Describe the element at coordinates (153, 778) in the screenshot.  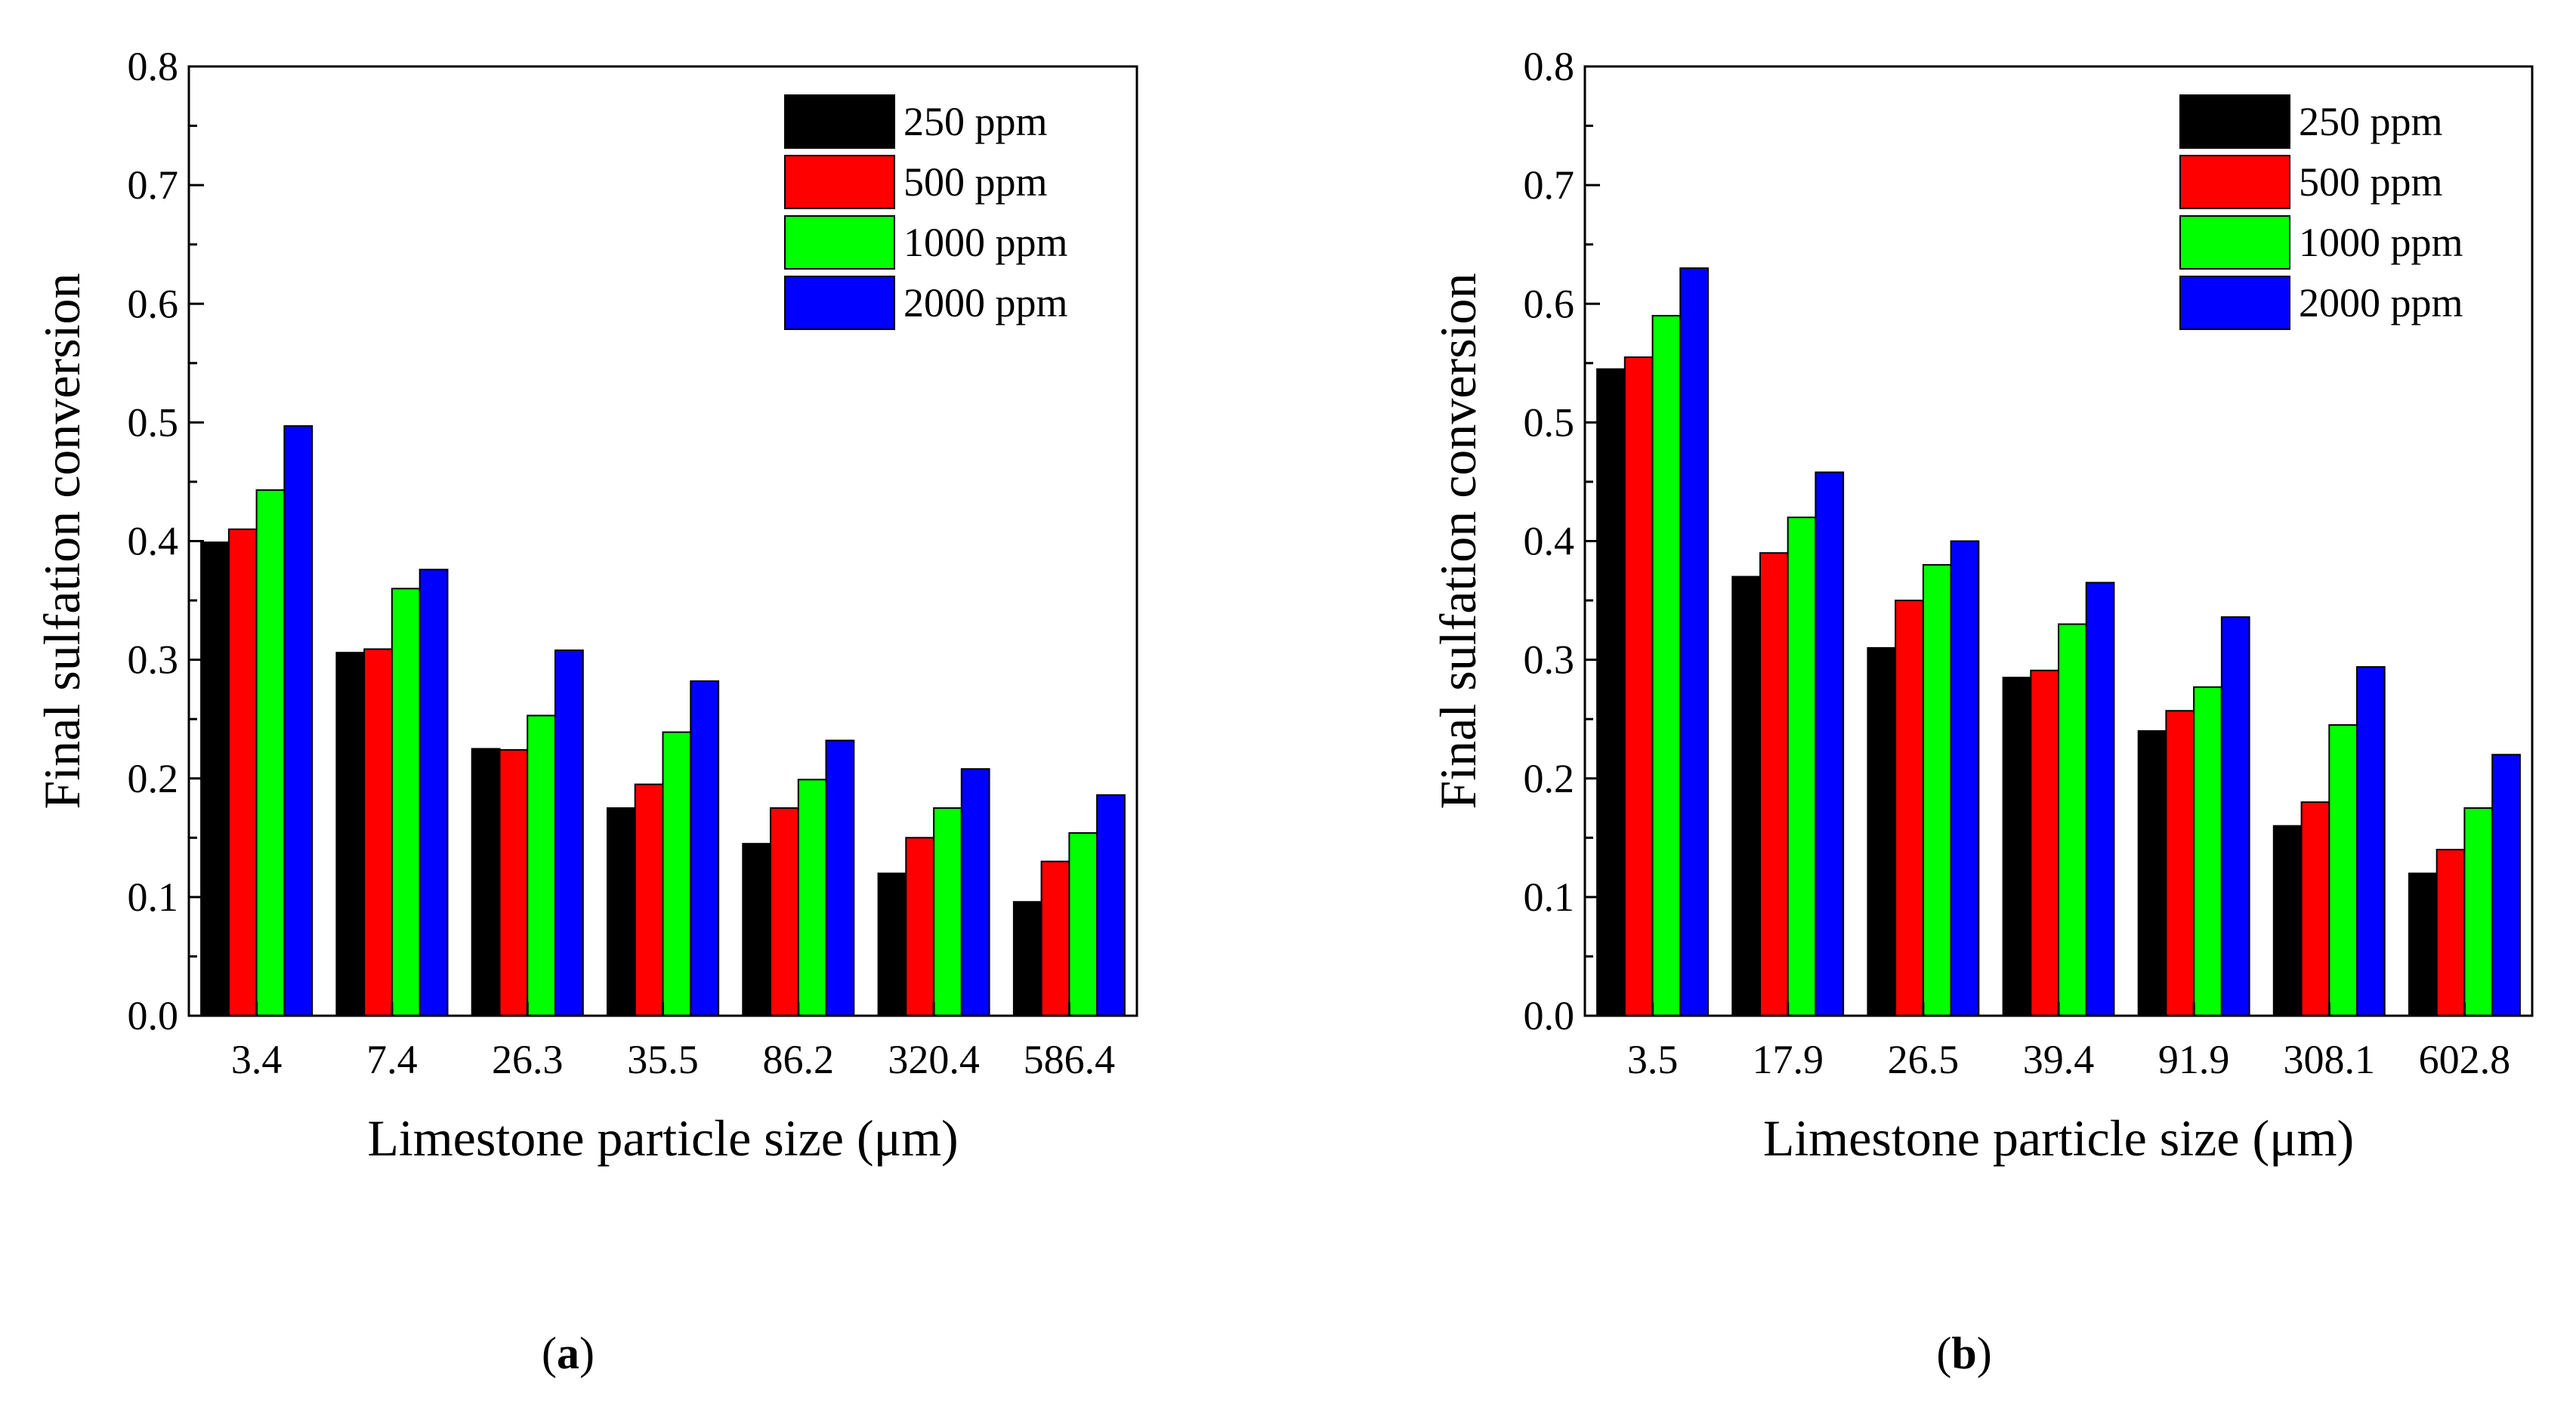
I see `y-tick-label: 0.2` at that location.